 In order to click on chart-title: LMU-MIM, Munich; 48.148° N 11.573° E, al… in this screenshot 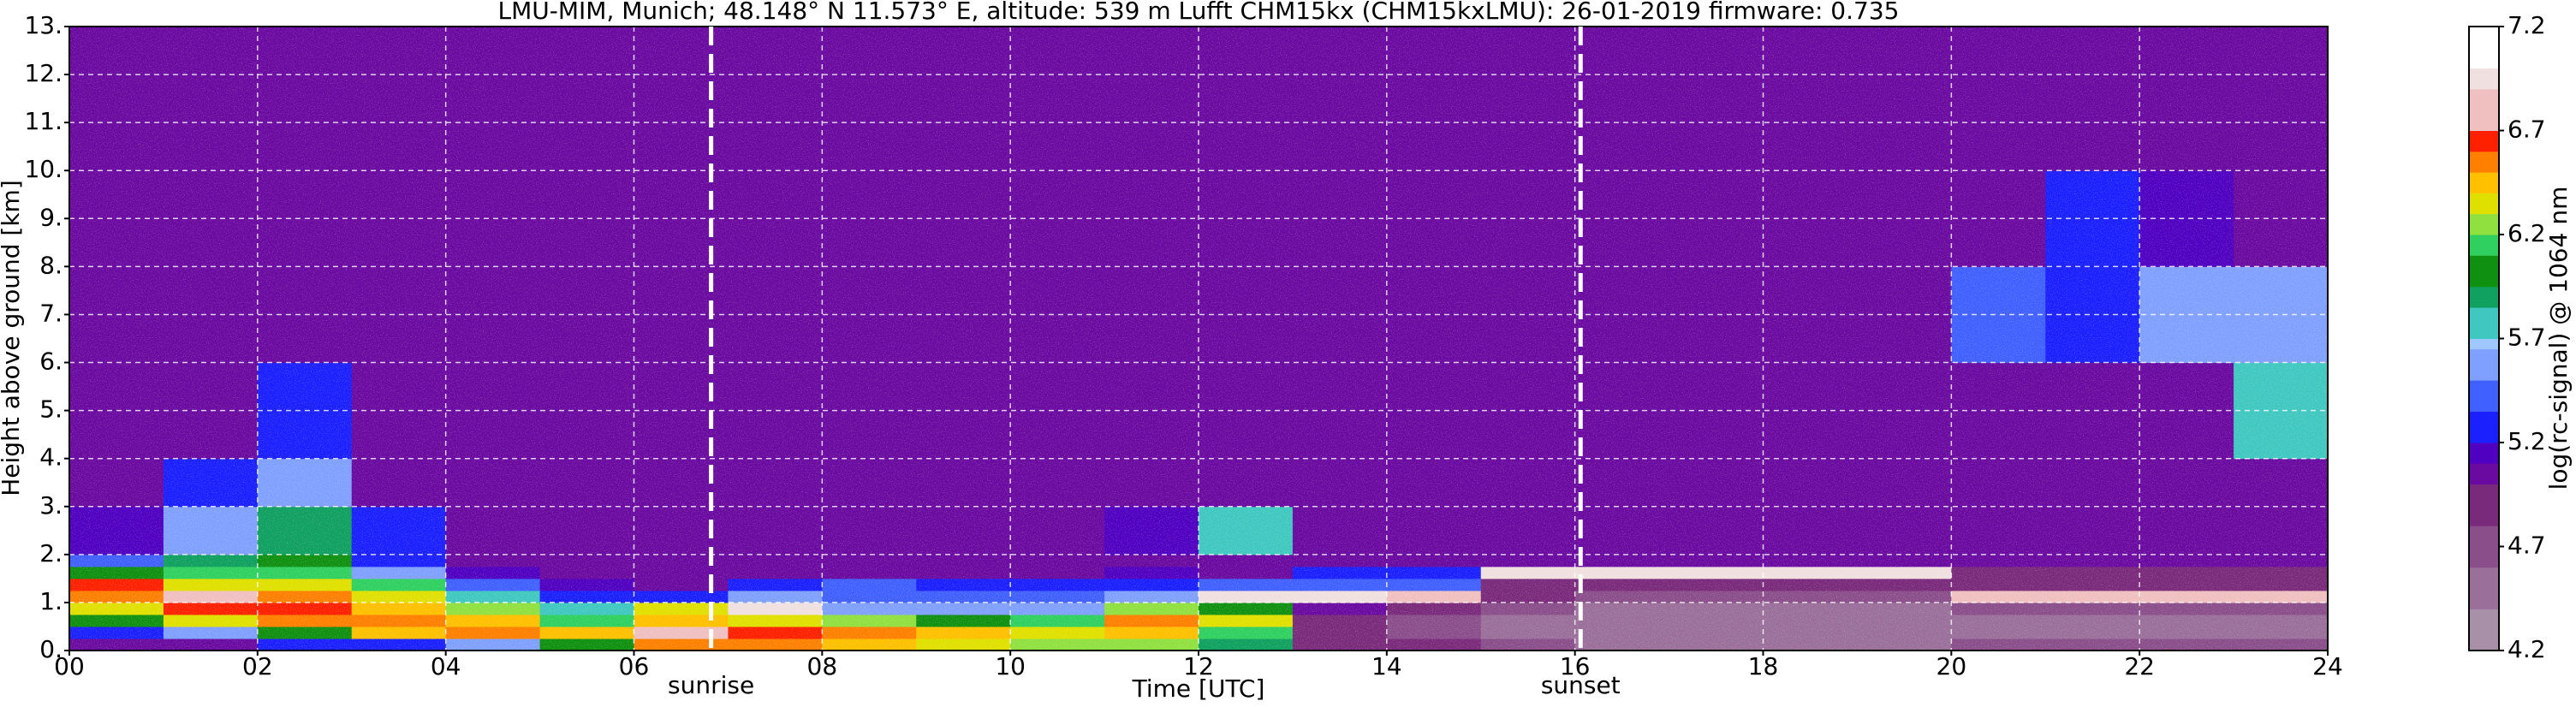, I will do `click(1199, 12)`.